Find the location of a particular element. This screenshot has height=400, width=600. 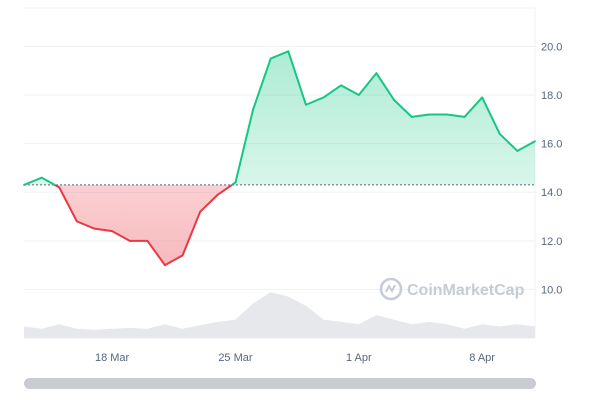

x-tick-label: 18 Mar is located at coordinates (112, 358).